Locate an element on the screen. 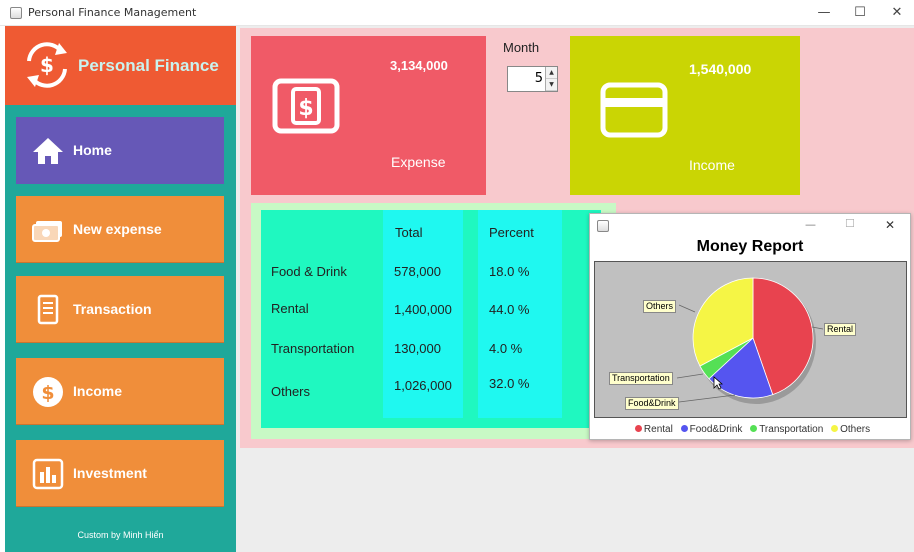  total-column is located at coordinates (423, 314).